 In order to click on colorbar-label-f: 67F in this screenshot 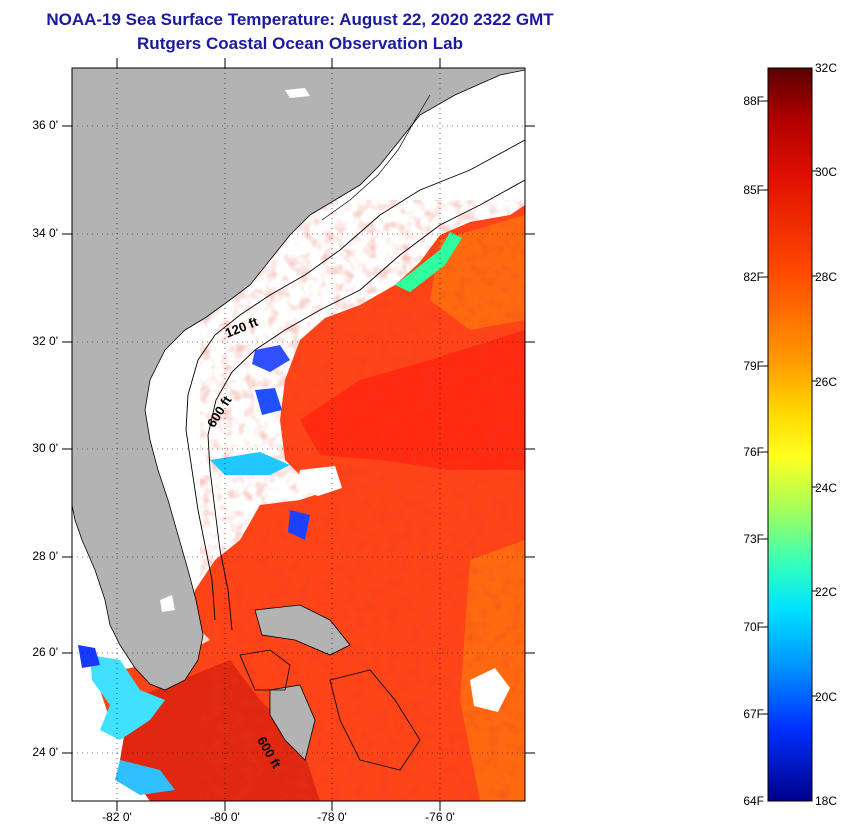, I will do `click(753, 714)`.